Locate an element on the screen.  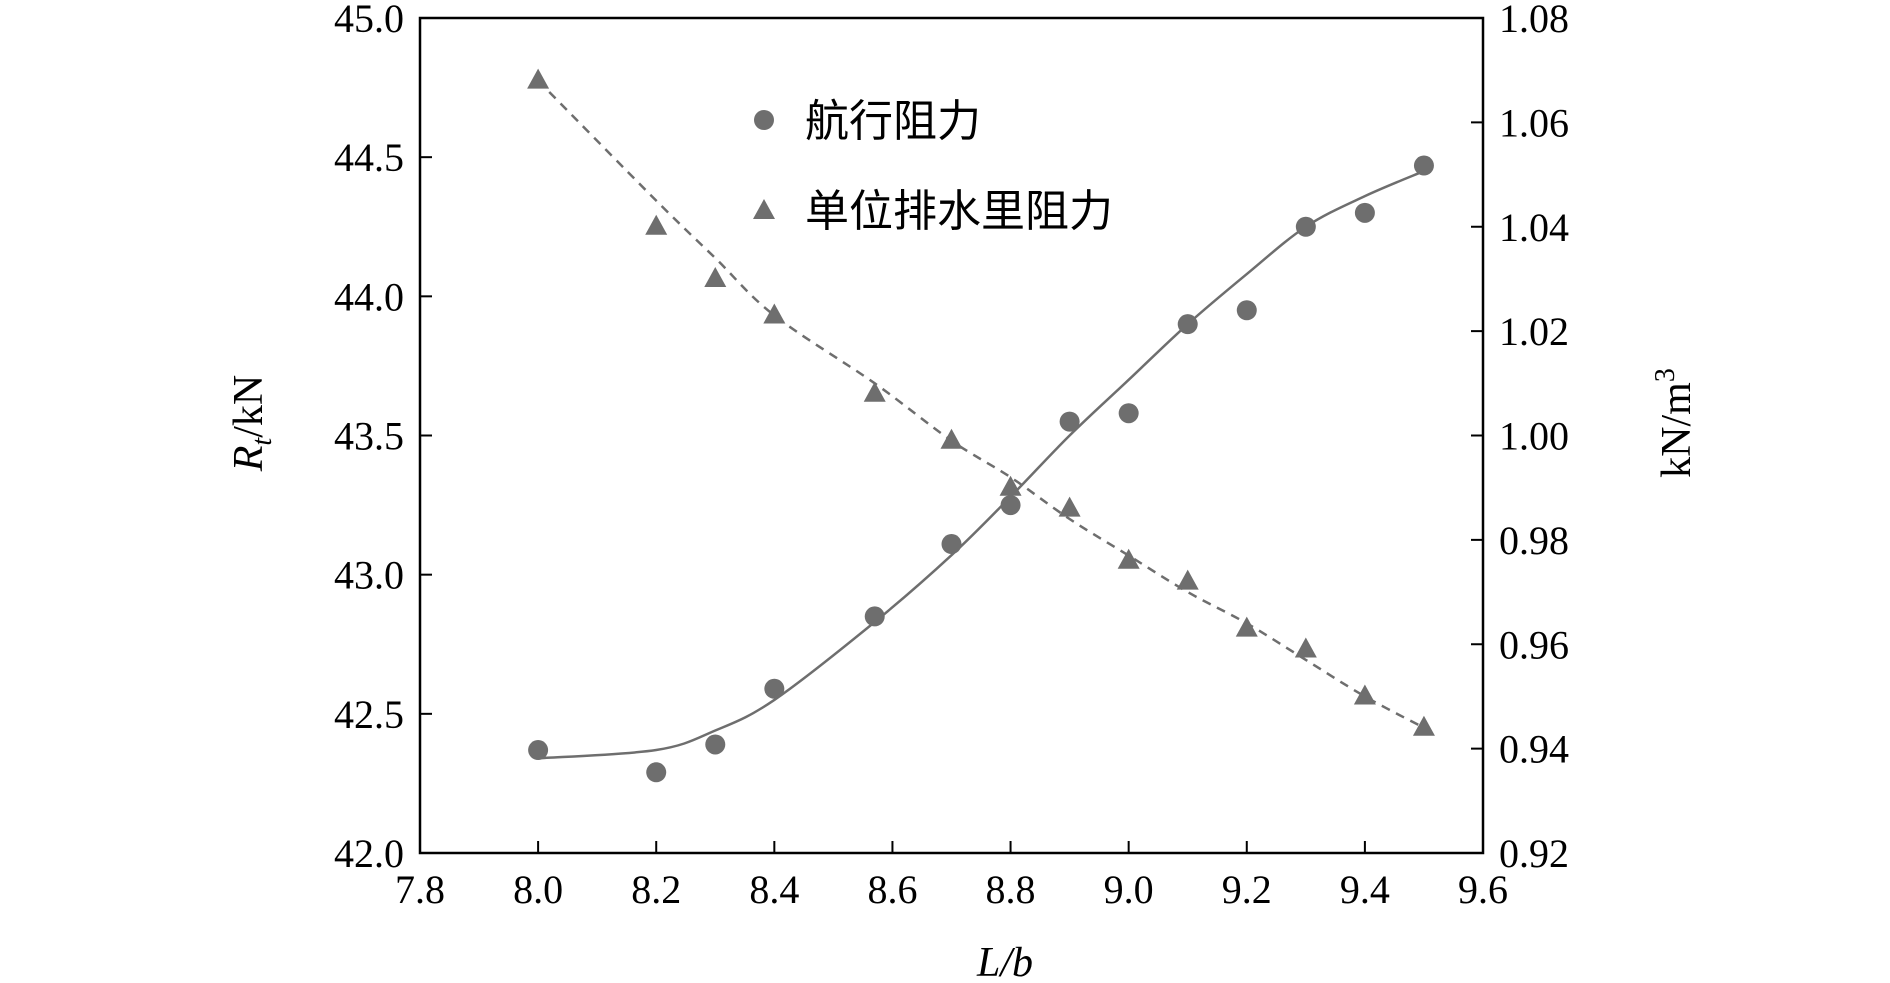
legend-label-series-2: 单位排水里阻力 is located at coordinates (959, 211).